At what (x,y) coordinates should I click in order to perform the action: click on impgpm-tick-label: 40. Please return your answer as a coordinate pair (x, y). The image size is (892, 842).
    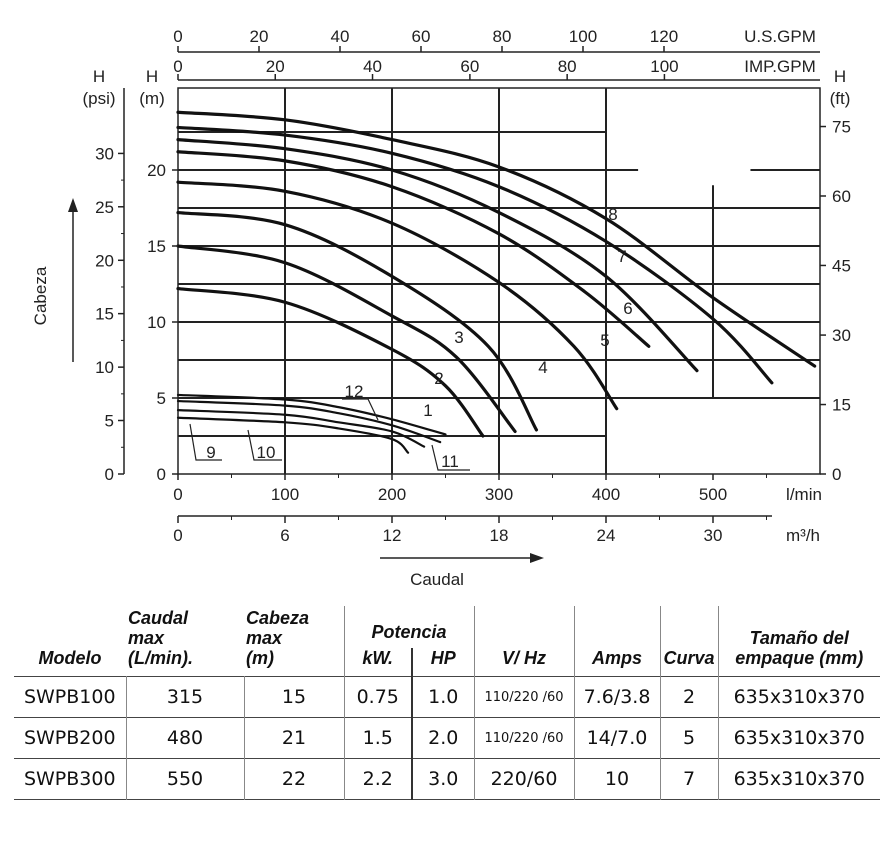
    Looking at the image, I should click on (372, 66).